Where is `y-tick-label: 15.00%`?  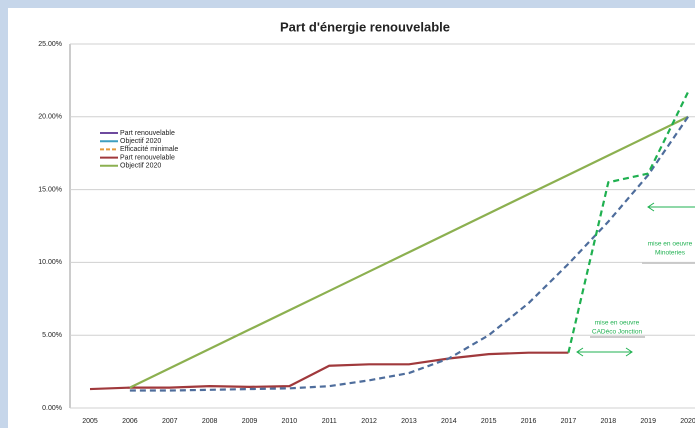
y-tick-label: 15.00% is located at coordinates (50, 189).